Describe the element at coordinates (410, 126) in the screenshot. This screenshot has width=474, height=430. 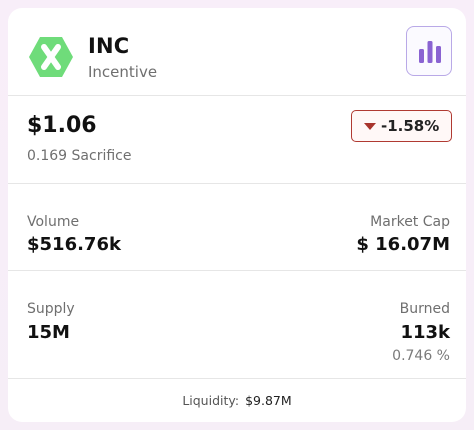
I see `price-change-value: -1.58%` at that location.